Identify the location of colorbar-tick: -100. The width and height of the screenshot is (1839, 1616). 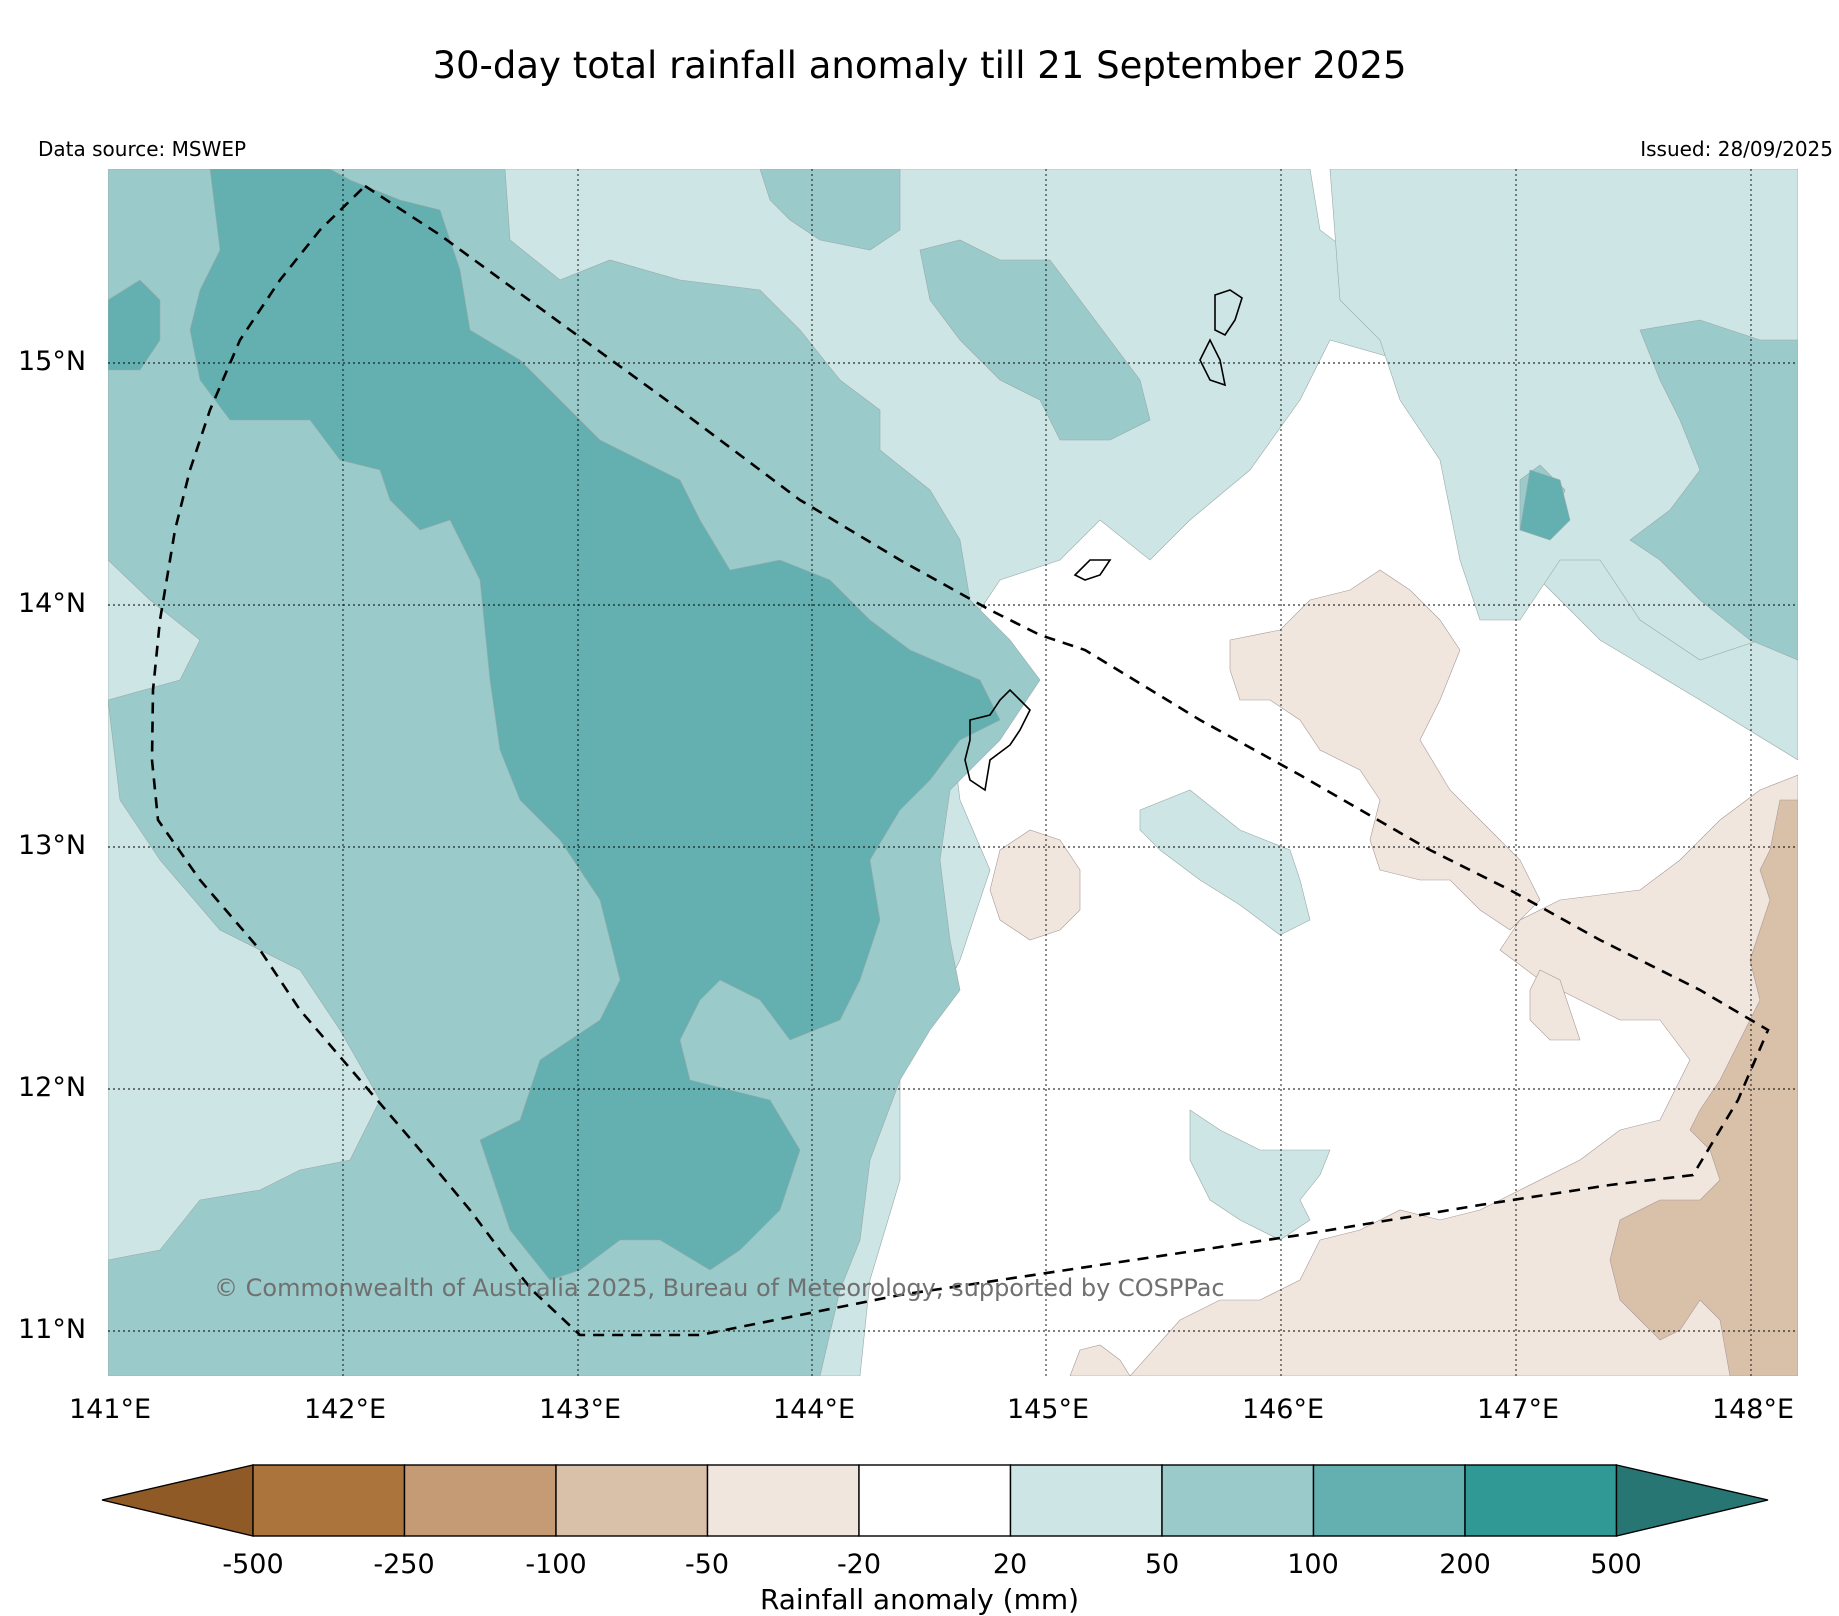
(556, 1564).